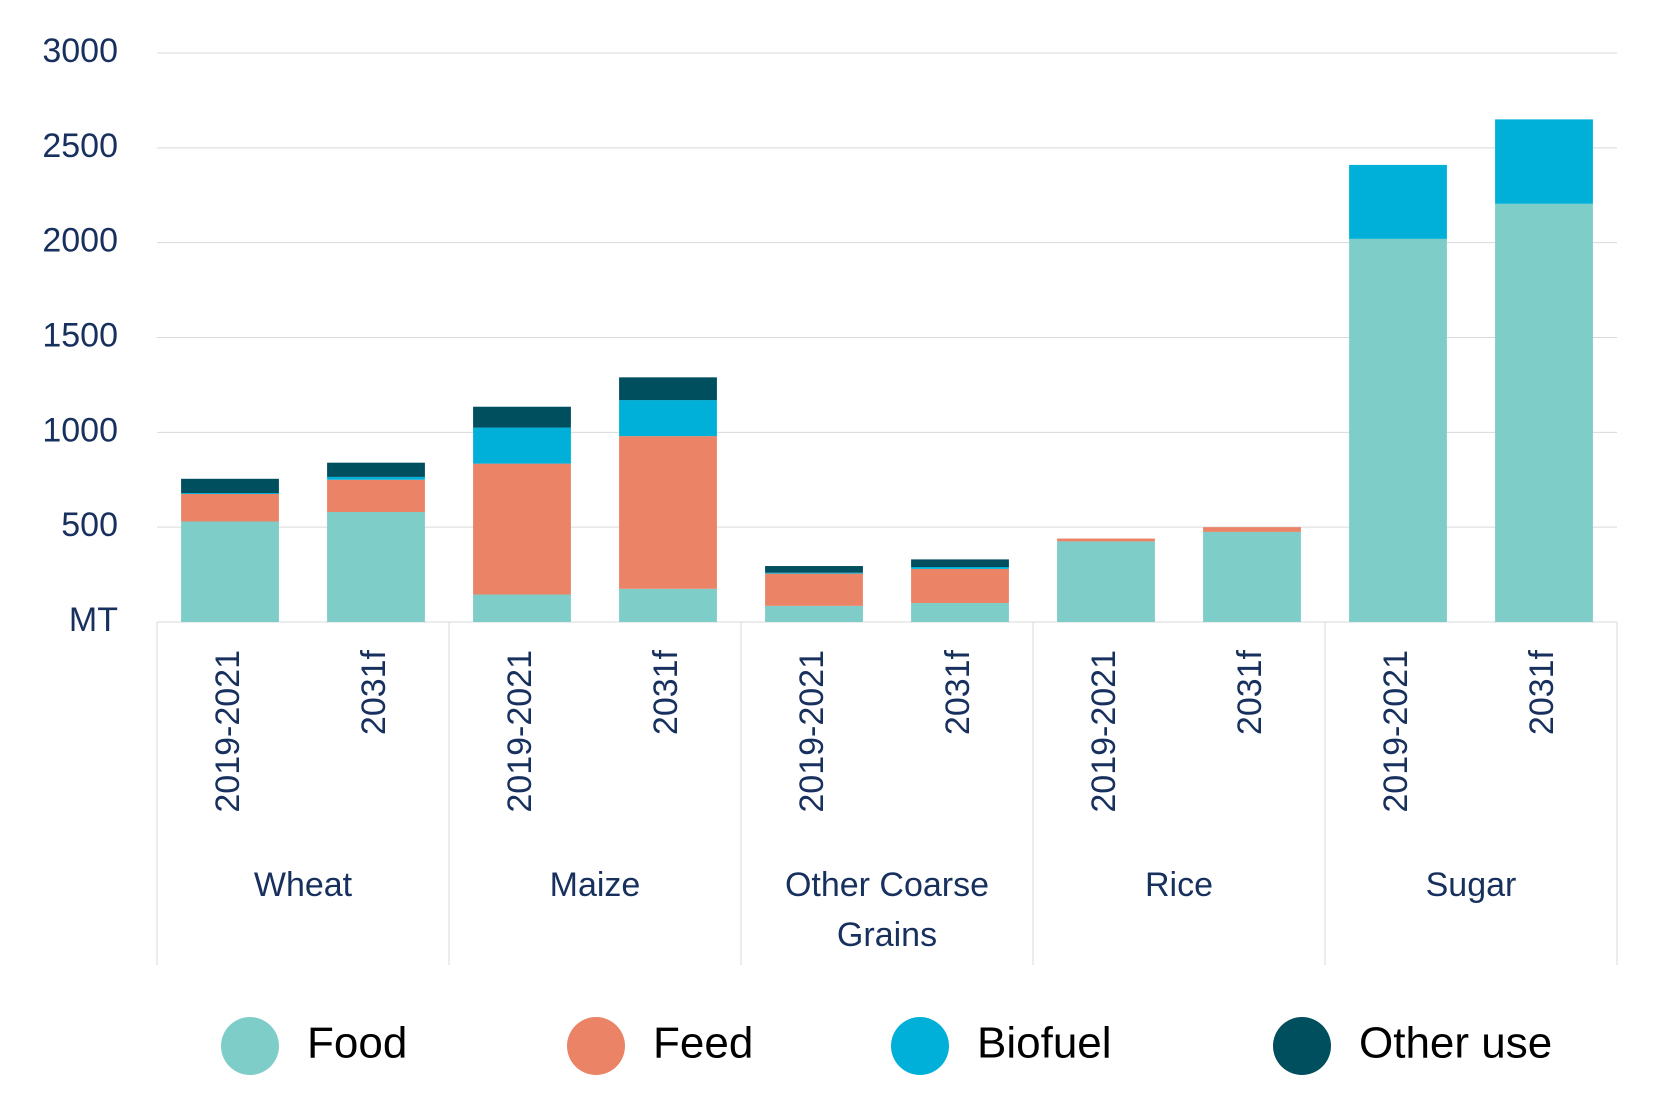  What do you see at coordinates (357, 1043) in the screenshot?
I see `legend-label: Food` at bounding box center [357, 1043].